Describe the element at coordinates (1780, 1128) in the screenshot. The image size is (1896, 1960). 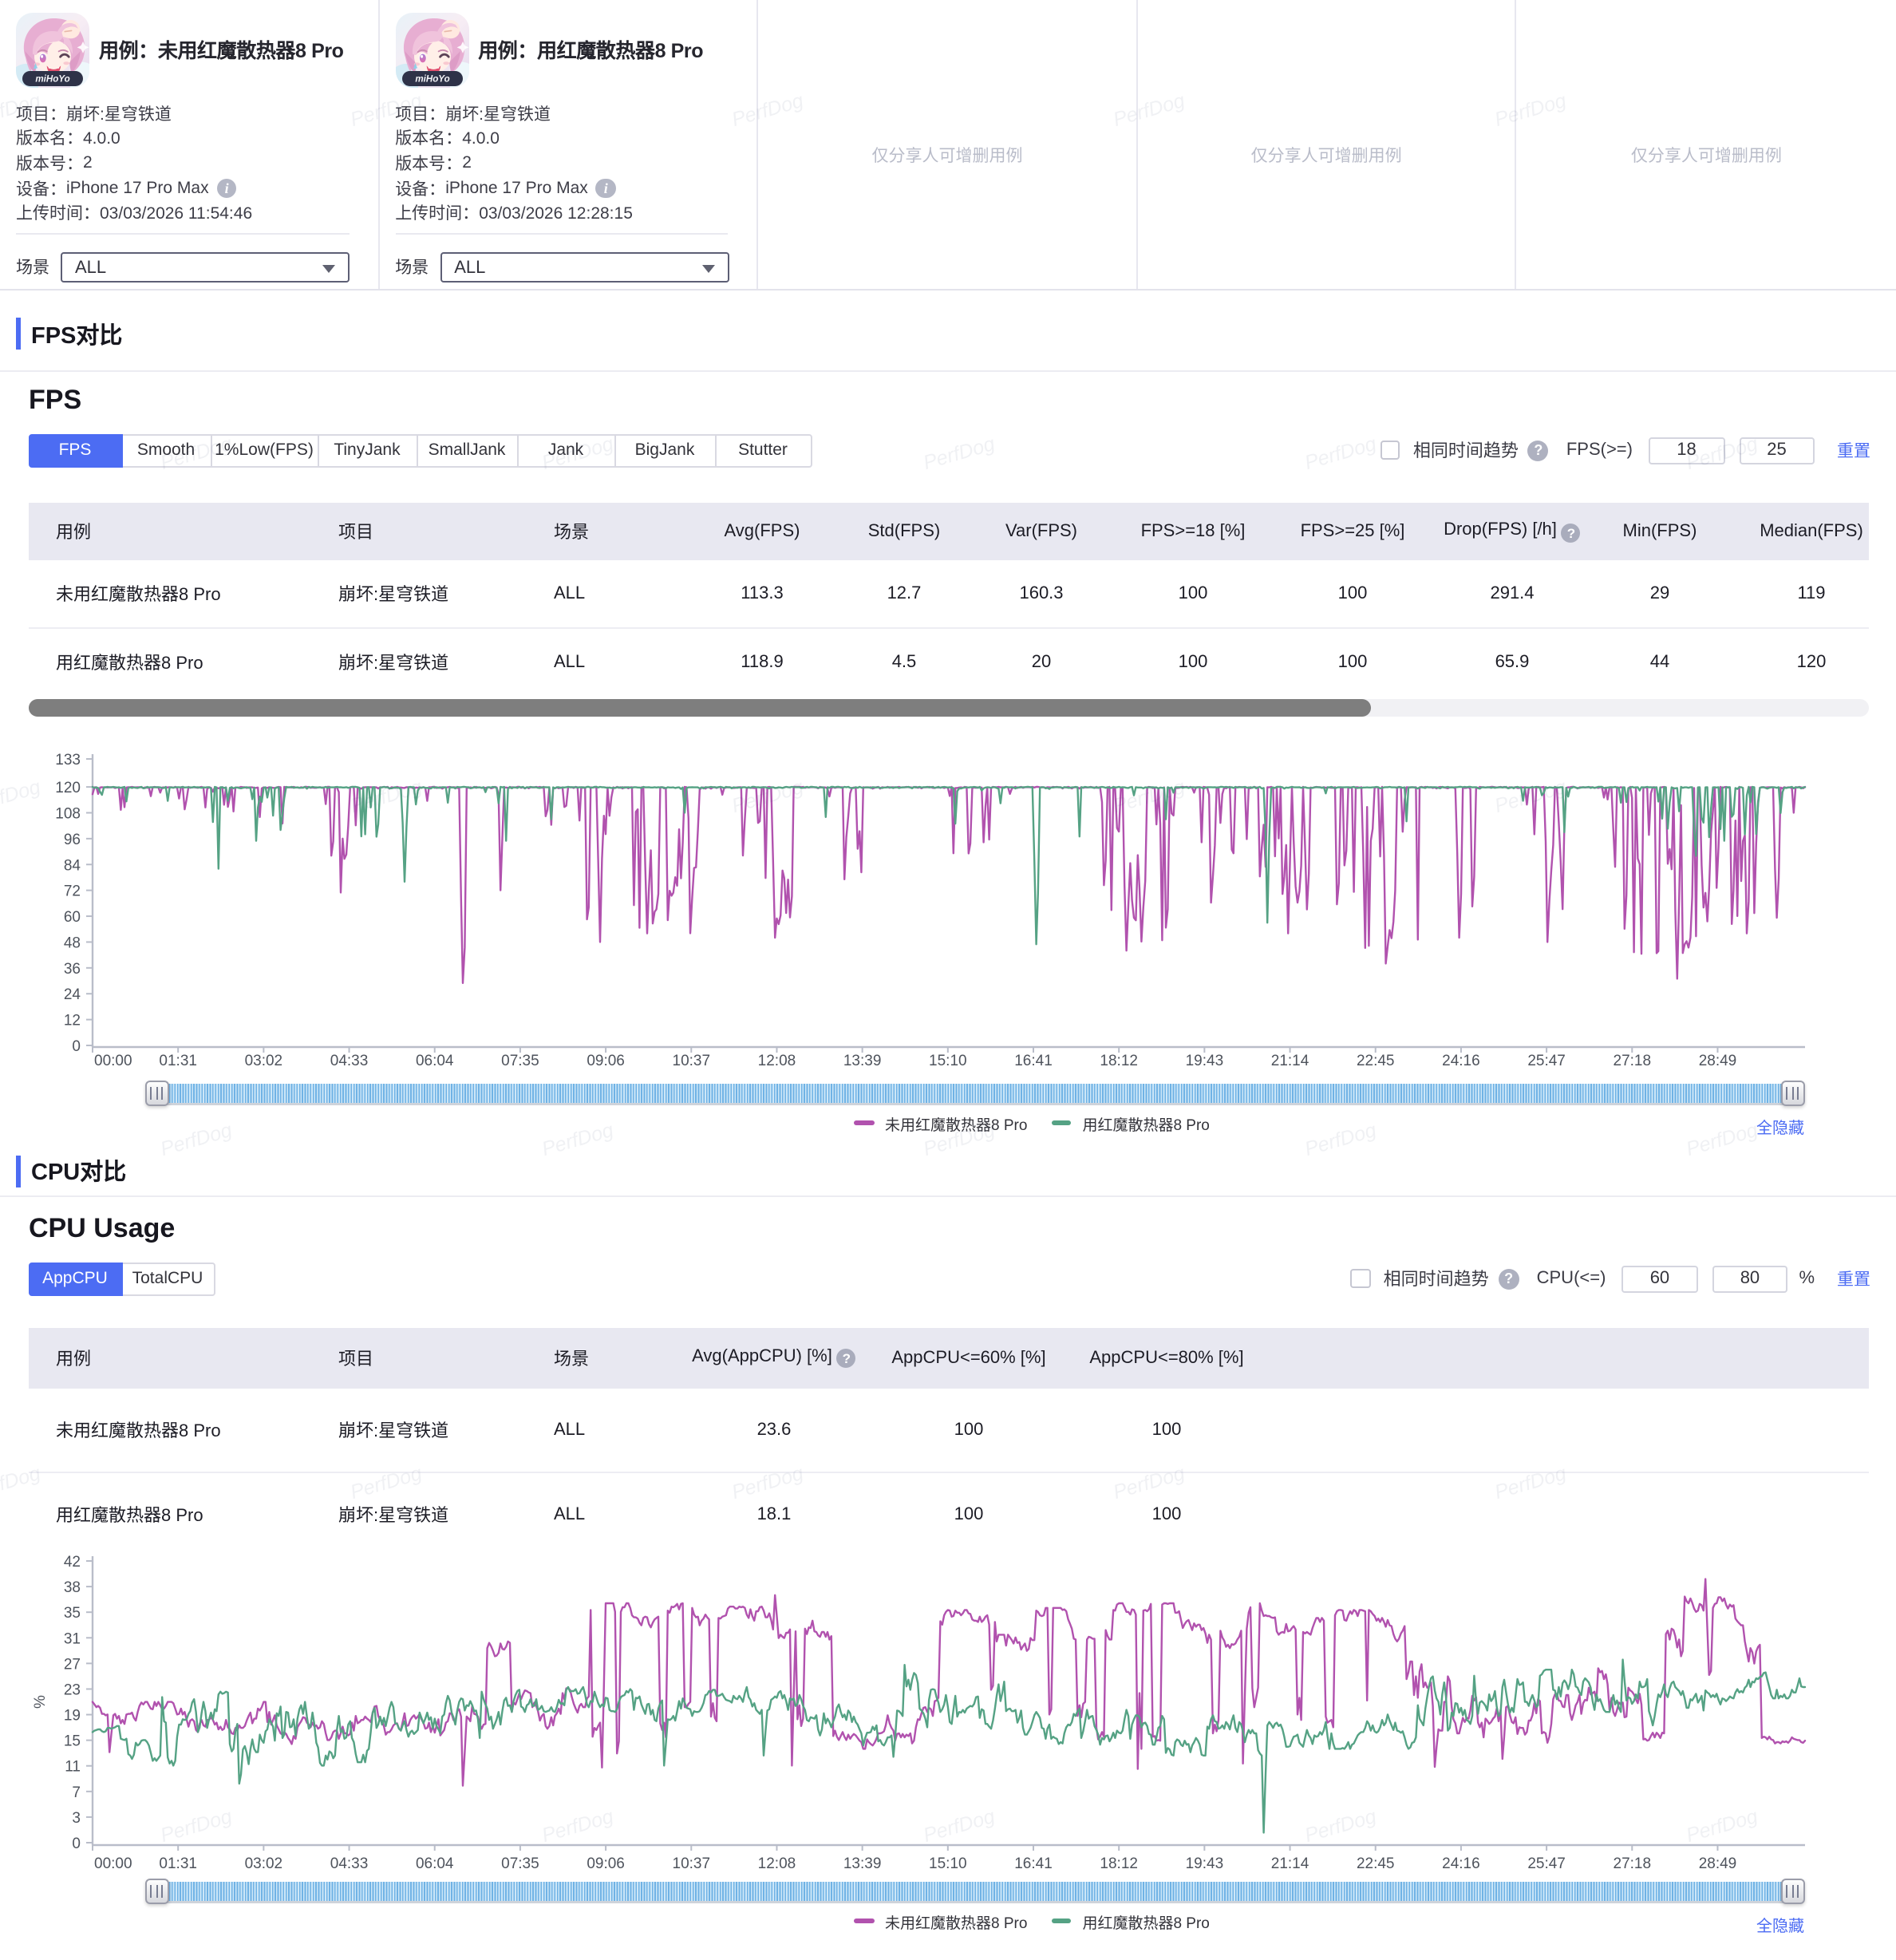
I see `fps-hide-all-link: 全隐藏` at that location.